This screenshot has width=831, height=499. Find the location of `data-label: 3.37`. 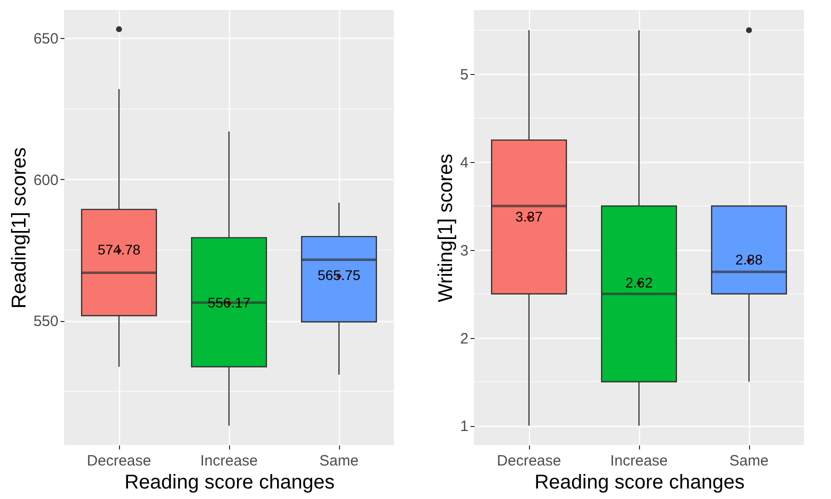

data-label: 3.37 is located at coordinates (529, 216).